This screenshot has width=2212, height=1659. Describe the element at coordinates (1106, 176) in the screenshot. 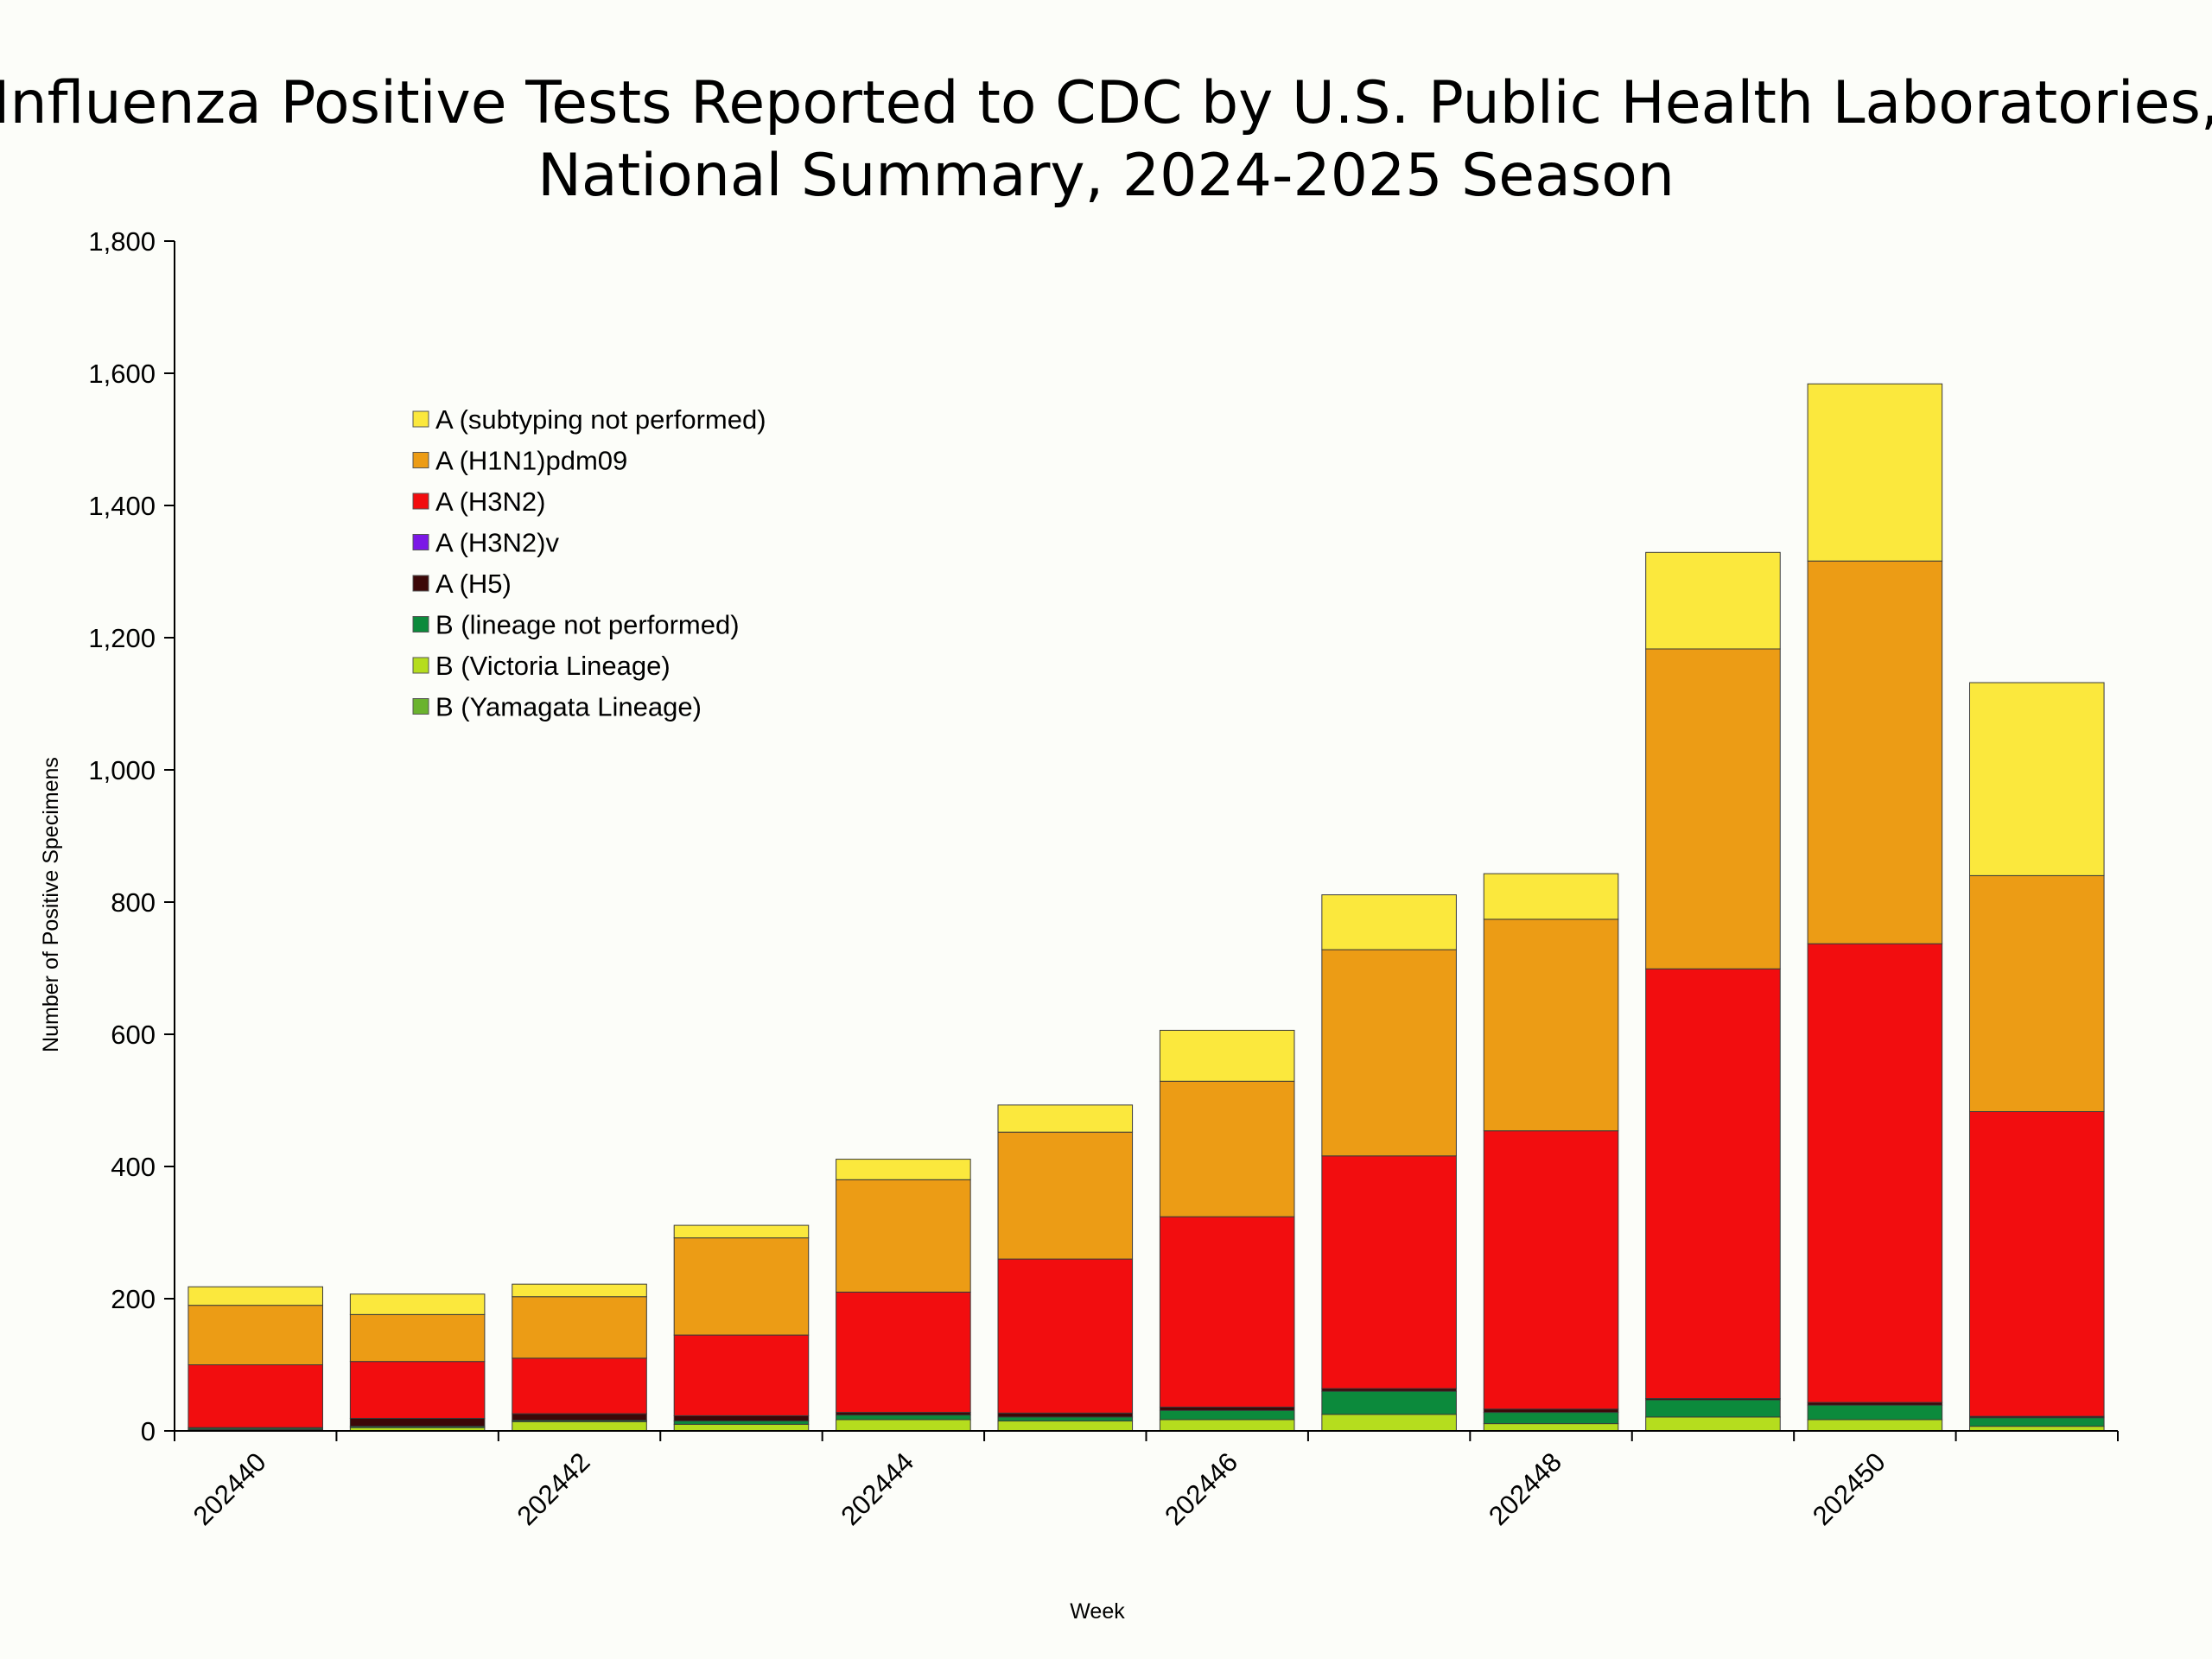

I see `chart-title-line2: National Summary, 2024-2025 Season` at that location.